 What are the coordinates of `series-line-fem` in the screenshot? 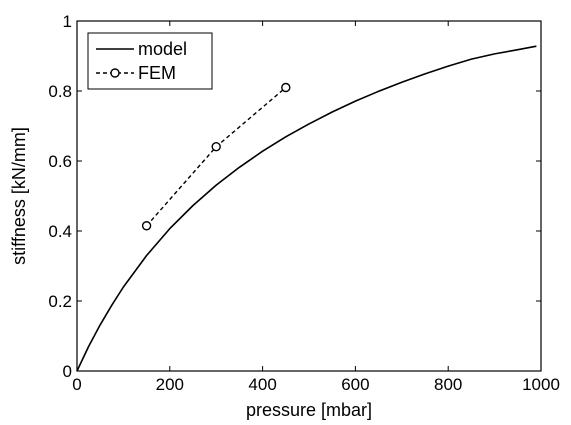 It's located at (216, 156).